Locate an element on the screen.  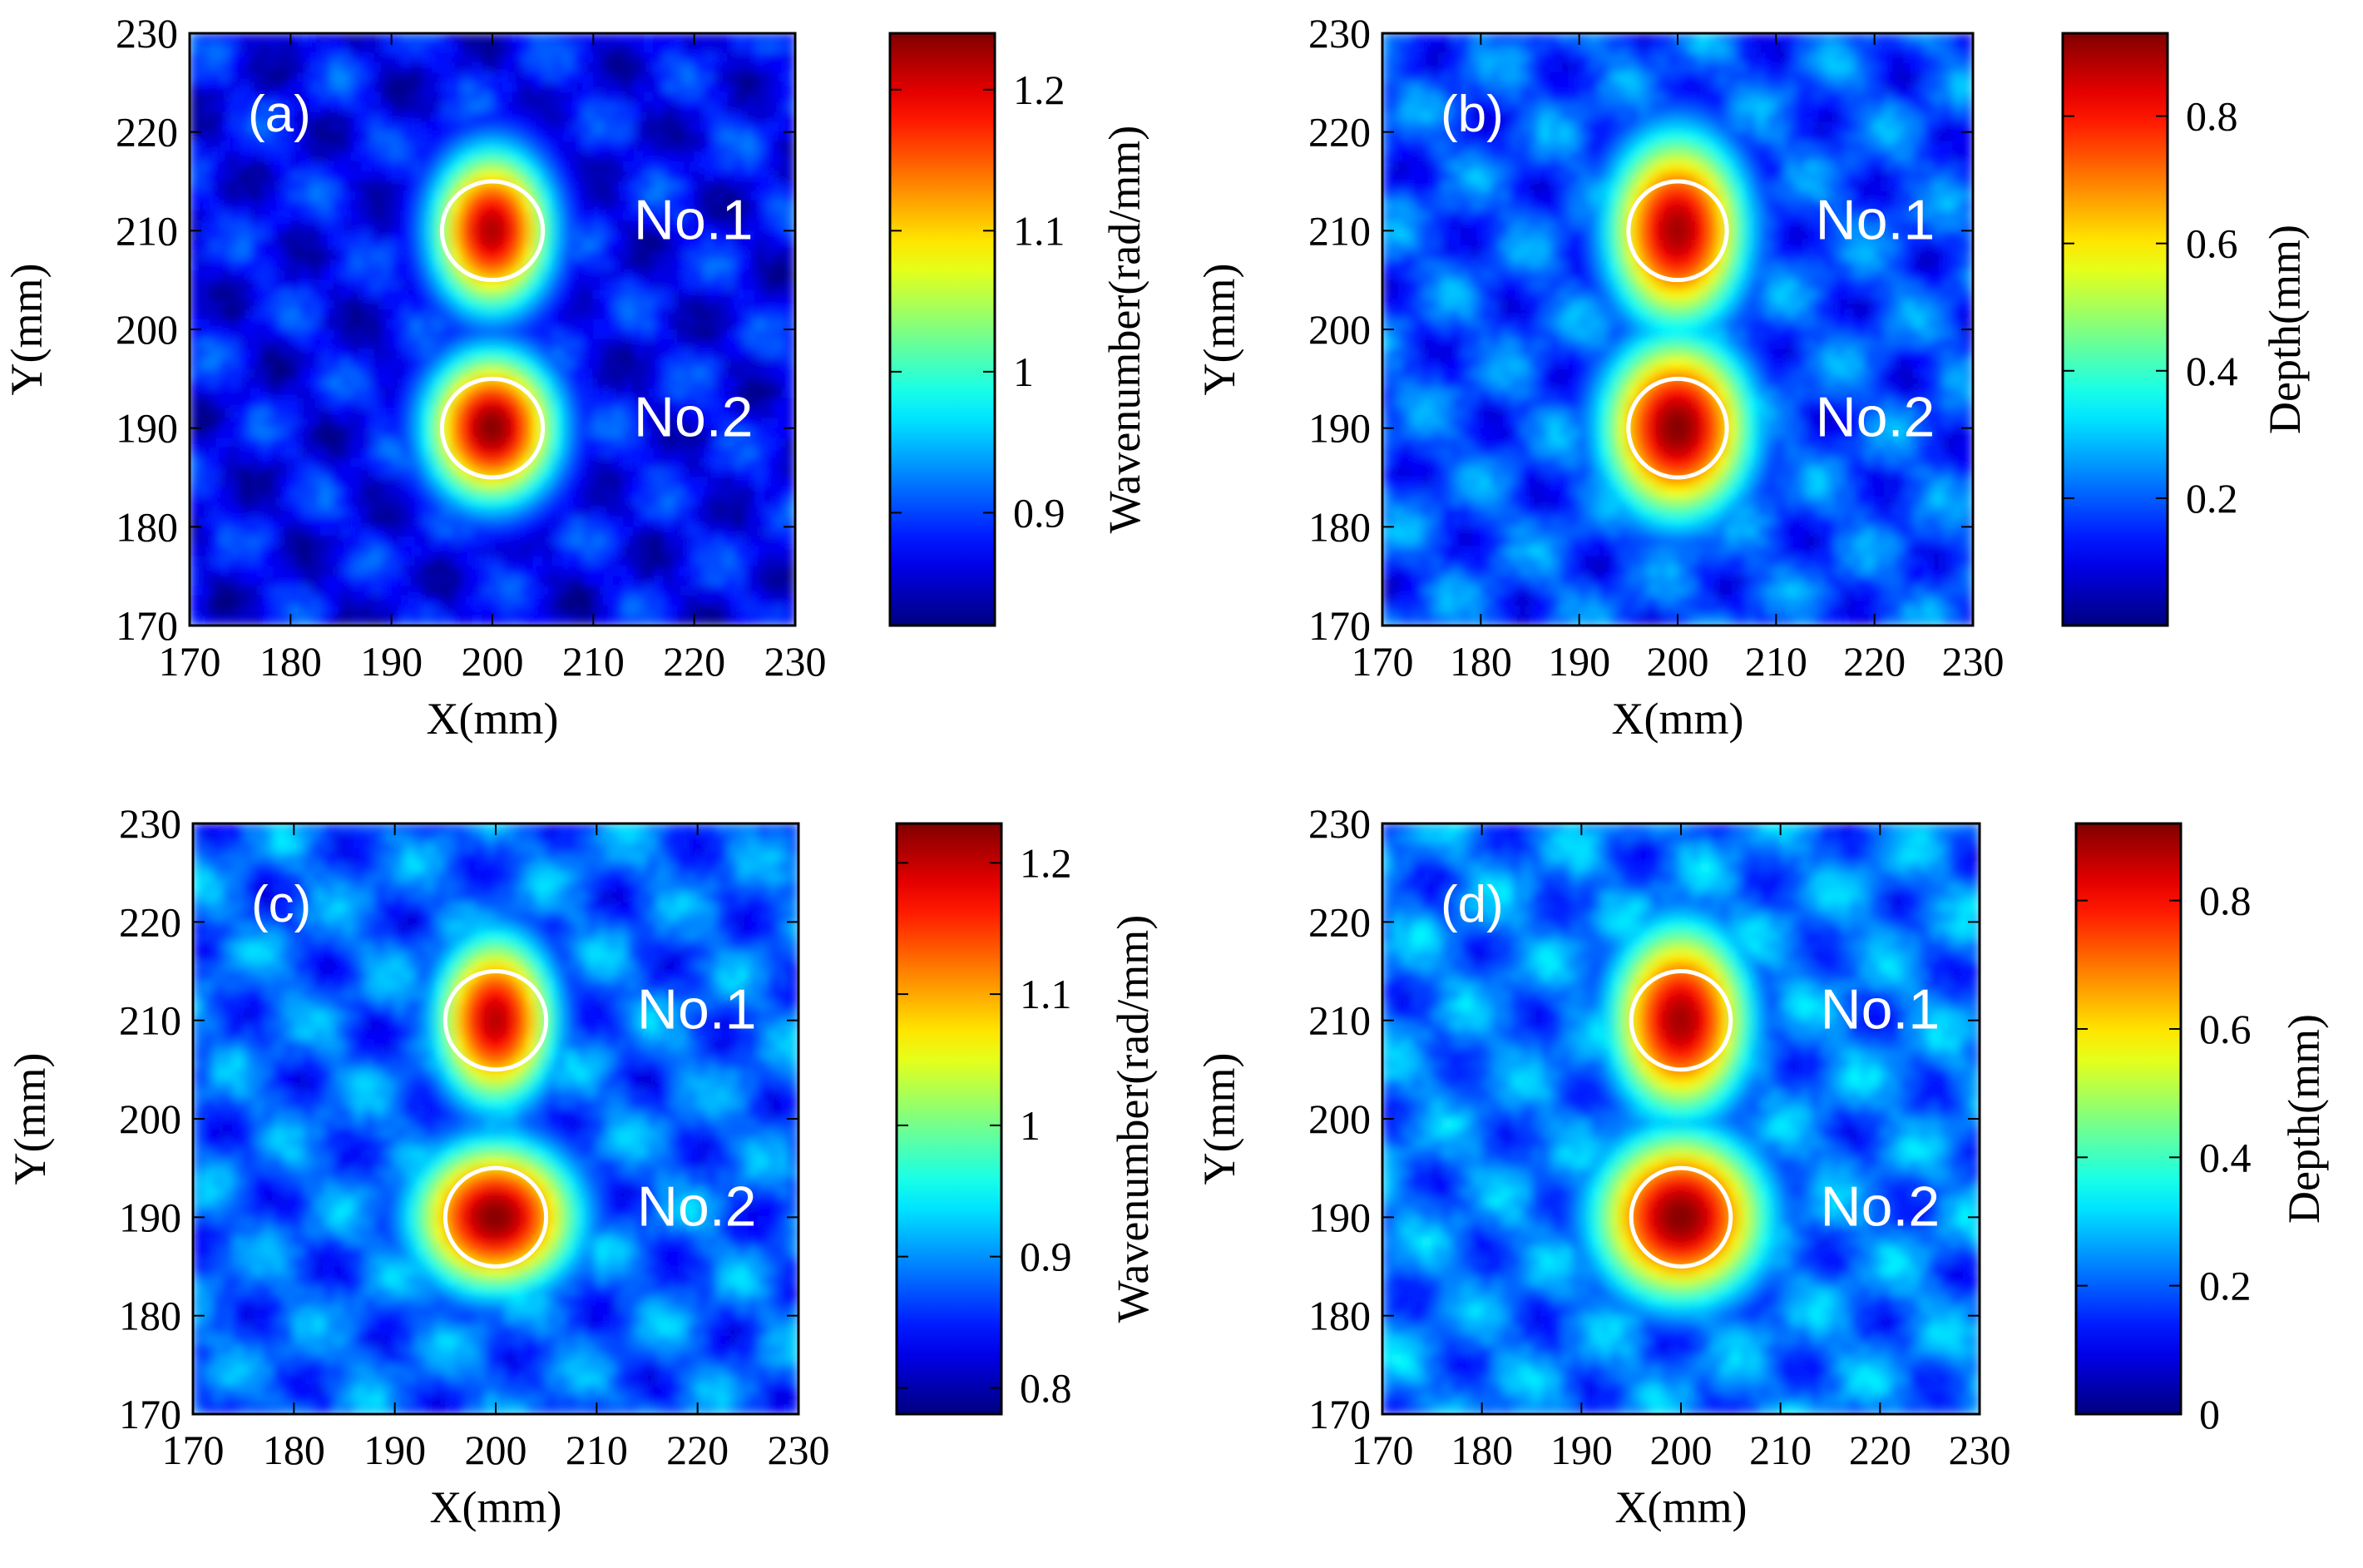
panel-label: (d) is located at coordinates (1472, 904).